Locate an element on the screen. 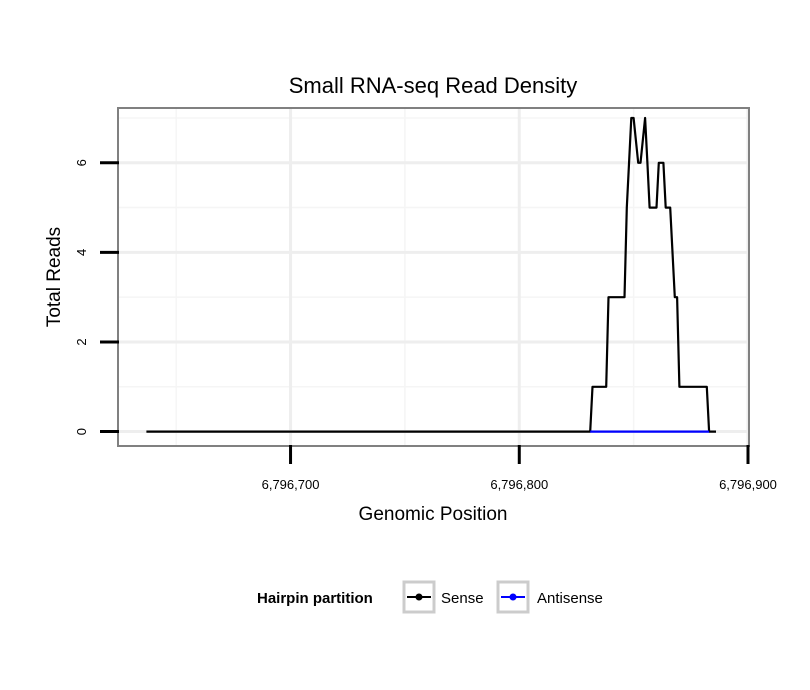 This screenshot has height=690, width=810. y-axis-title: Total Reads is located at coordinates (54, 277).